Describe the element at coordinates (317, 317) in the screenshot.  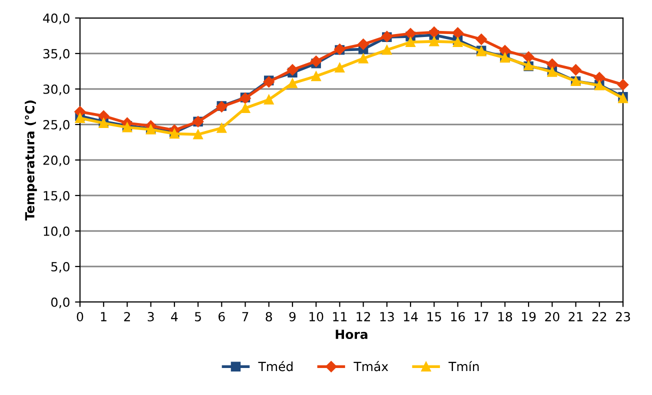
I see `x-tick-label: 10` at that location.